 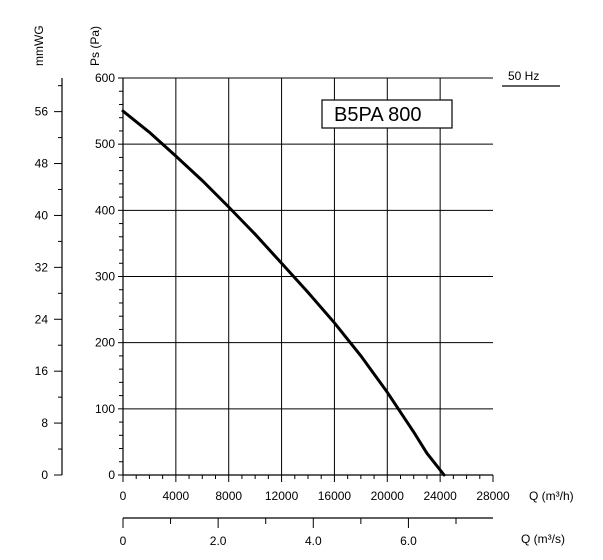 What do you see at coordinates (42, 319) in the screenshot?
I see `mmwg-tick-label: 24` at bounding box center [42, 319].